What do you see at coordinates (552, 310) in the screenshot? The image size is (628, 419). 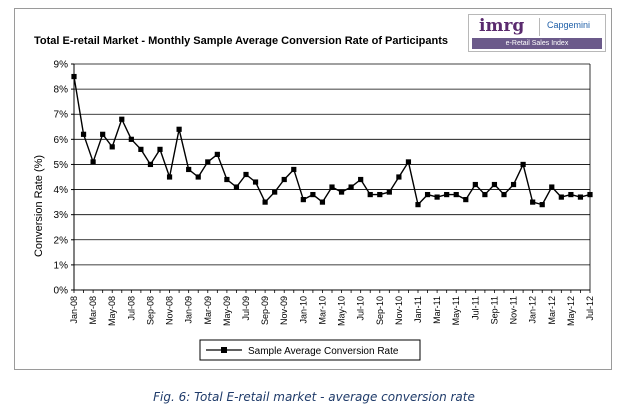 I see `x-tick-label: Mar-12` at bounding box center [552, 310].